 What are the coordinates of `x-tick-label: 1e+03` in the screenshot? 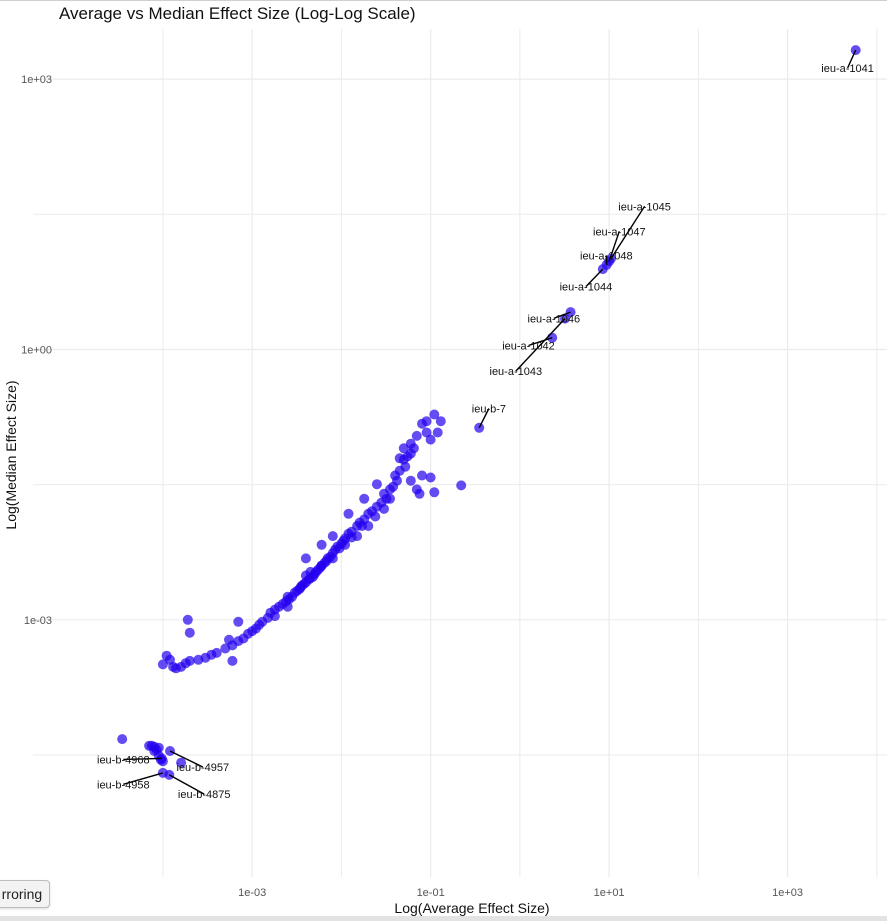 It's located at (787, 893).